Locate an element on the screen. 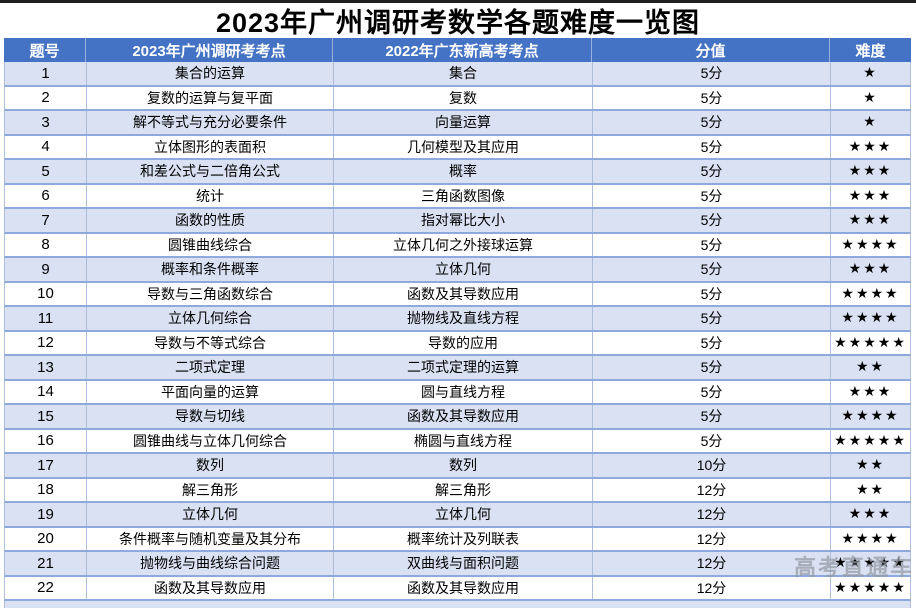 This screenshot has height=608, width=916. col-header-difficulty: 难度 is located at coordinates (870, 51).